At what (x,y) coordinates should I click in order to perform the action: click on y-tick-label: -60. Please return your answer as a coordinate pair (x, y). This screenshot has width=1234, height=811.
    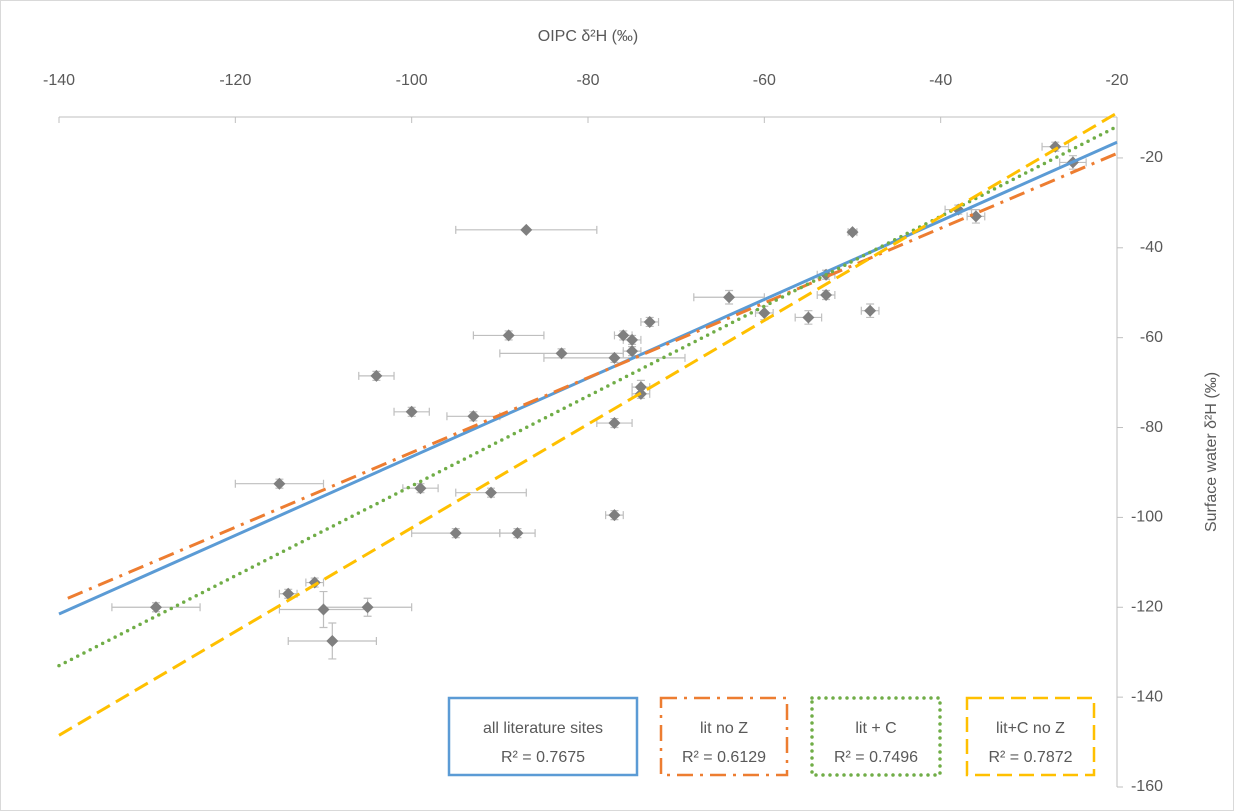
    Looking at the image, I should click on (1151, 337).